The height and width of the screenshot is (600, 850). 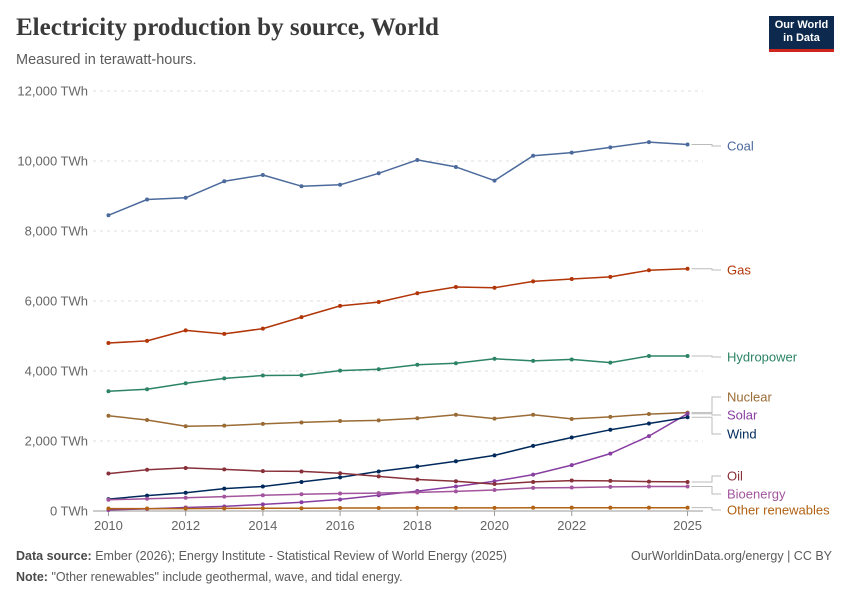 What do you see at coordinates (740, 146) in the screenshot?
I see `series-label-coal: Coal` at bounding box center [740, 146].